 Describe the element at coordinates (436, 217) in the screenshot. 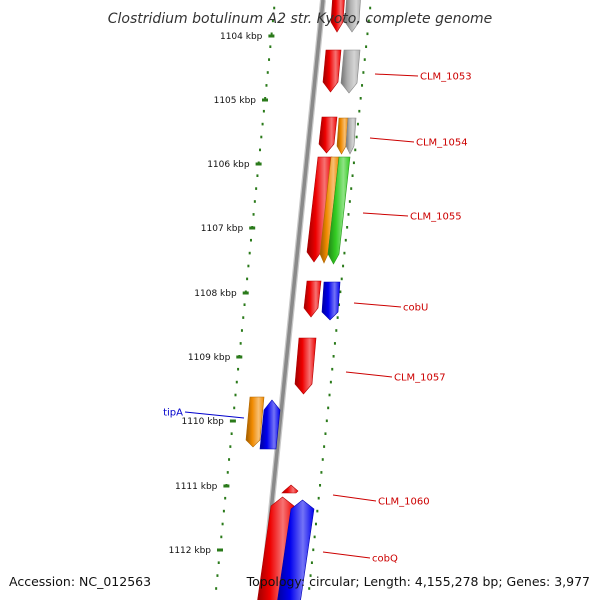

I see `gene-label: CLM_1055` at that location.